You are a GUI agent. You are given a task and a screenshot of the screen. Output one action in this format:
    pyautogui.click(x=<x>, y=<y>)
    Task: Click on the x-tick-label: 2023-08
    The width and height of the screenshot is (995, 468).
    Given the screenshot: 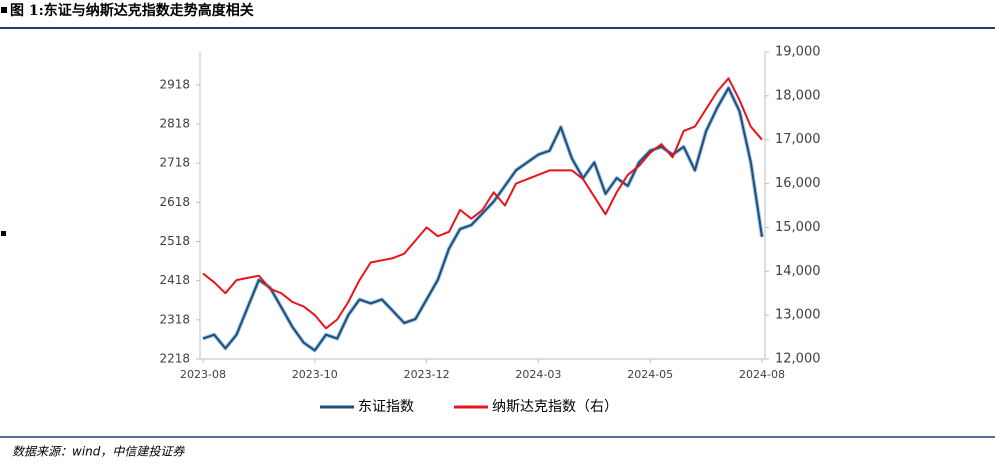 What is the action you would take?
    pyautogui.click(x=203, y=374)
    